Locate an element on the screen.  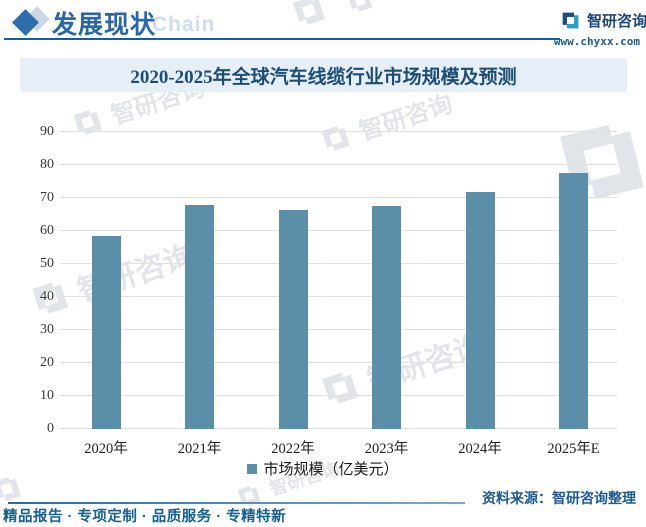
chart-title-banner: 2020-2025年全球汽车线缆行业市场规模及预测 is located at coordinates (323, 75).